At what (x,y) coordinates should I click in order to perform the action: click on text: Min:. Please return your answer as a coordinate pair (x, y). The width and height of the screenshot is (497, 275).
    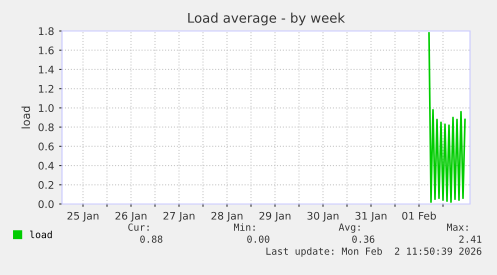
    Looking at the image, I should click on (244, 227).